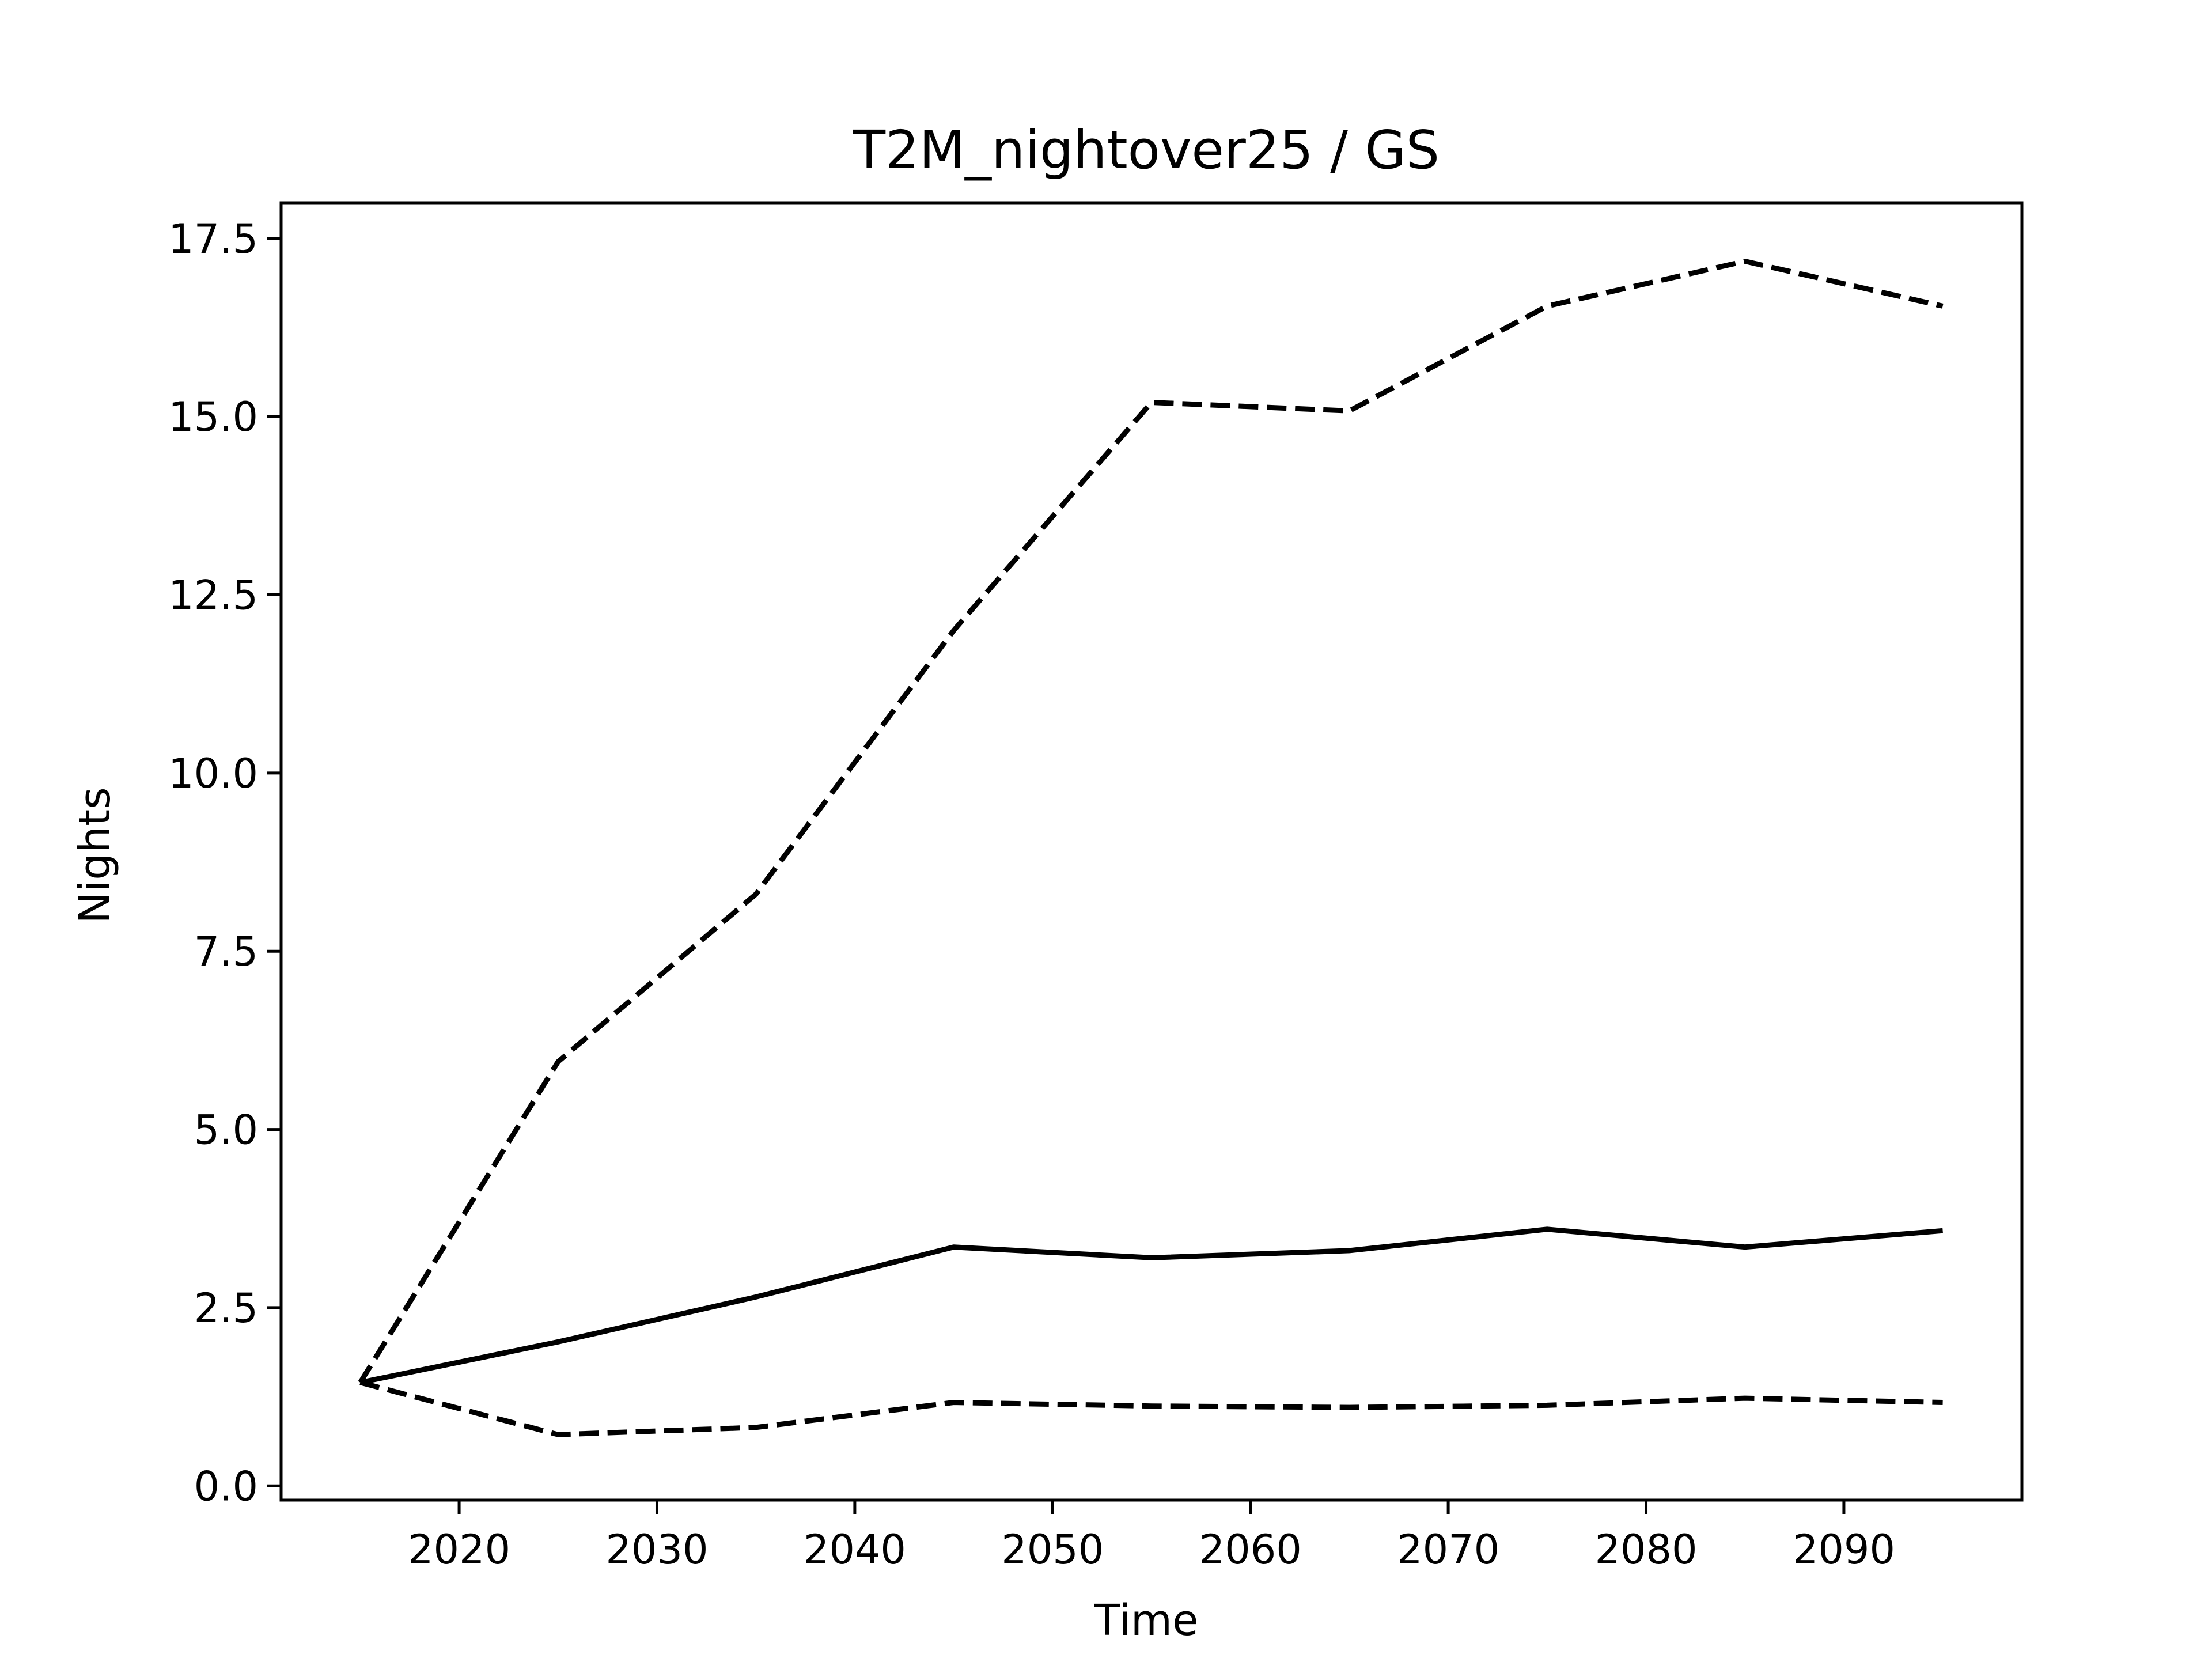 This screenshot has height=1662, width=2212. Describe the element at coordinates (459, 1549) in the screenshot. I see `x-tick-label: 2020` at that location.